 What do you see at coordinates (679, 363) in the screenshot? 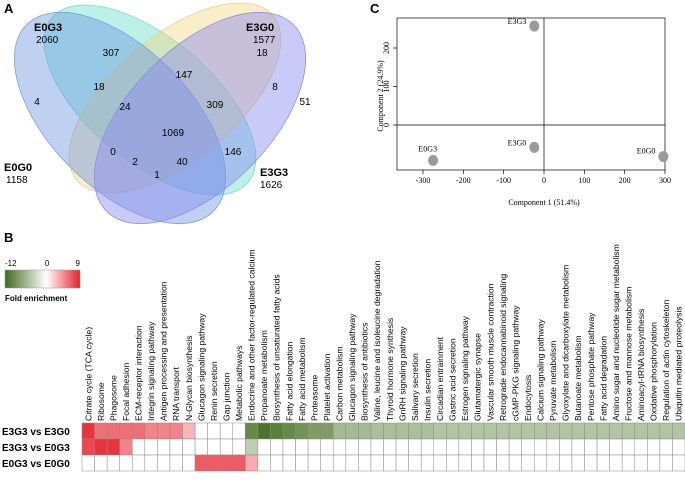
I see `pathway-label: Ubiquitin mediated proteolysis` at bounding box center [679, 363].